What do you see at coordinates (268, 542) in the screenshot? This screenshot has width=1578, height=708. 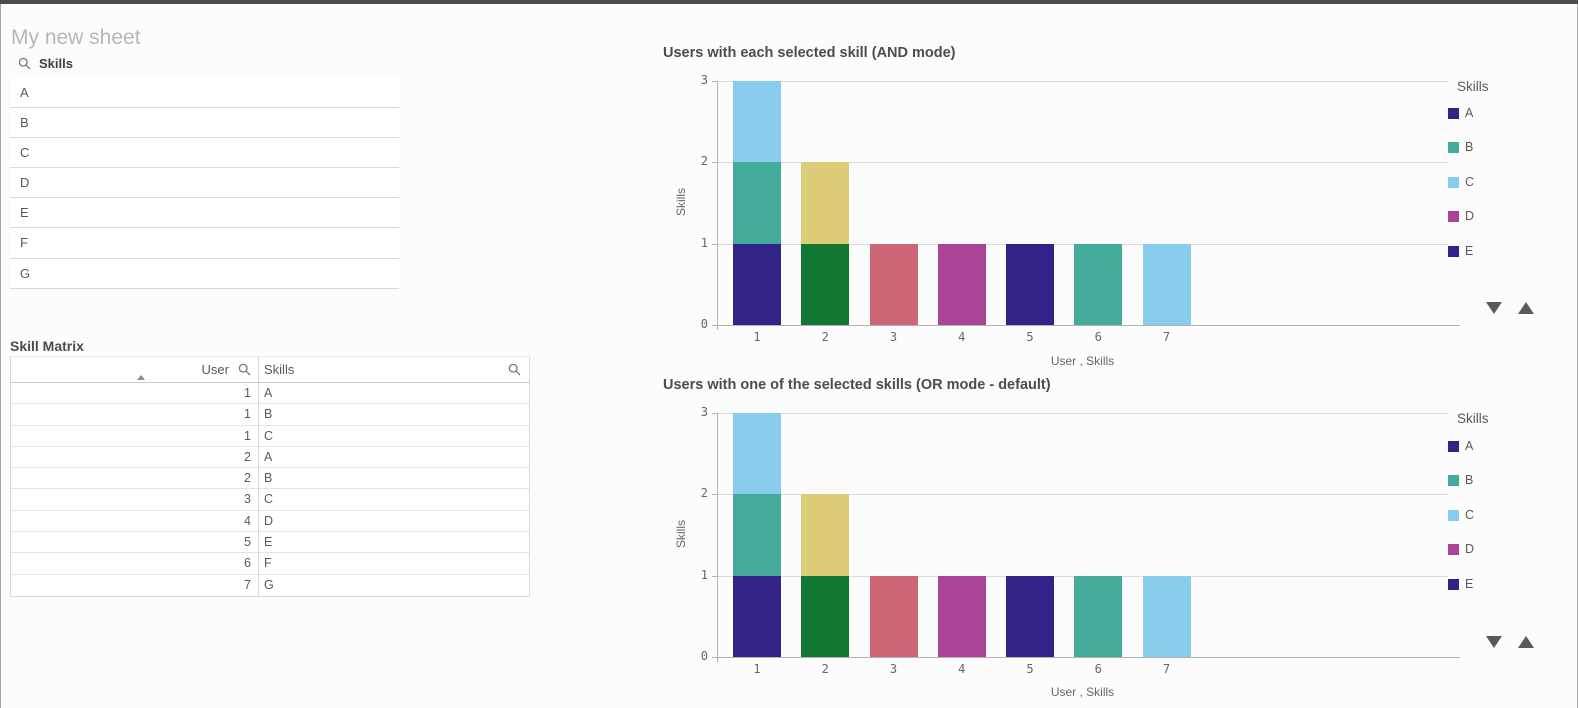 I see `cell-skill: E` at bounding box center [268, 542].